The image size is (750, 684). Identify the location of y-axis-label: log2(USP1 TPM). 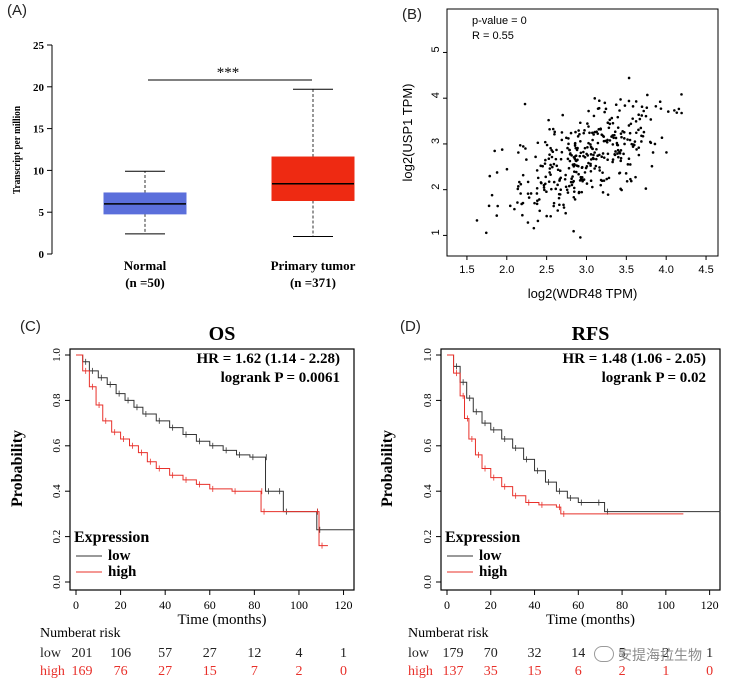
(407, 132).